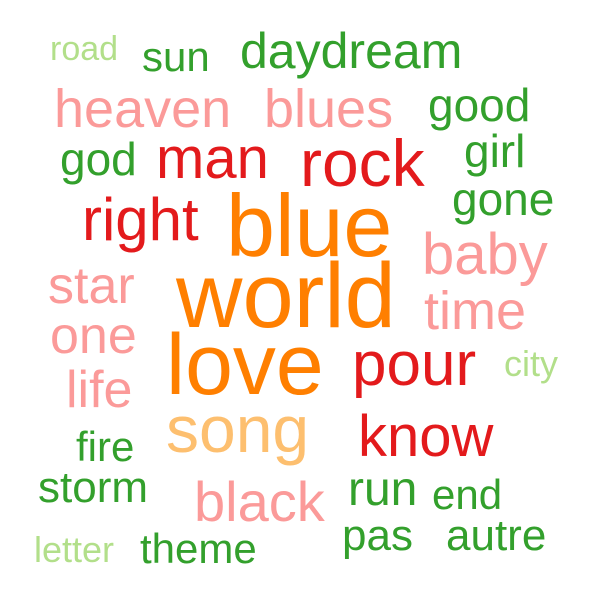 Image resolution: width=591 pixels, height=591 pixels. I want to click on word-blues: blues, so click(329, 109).